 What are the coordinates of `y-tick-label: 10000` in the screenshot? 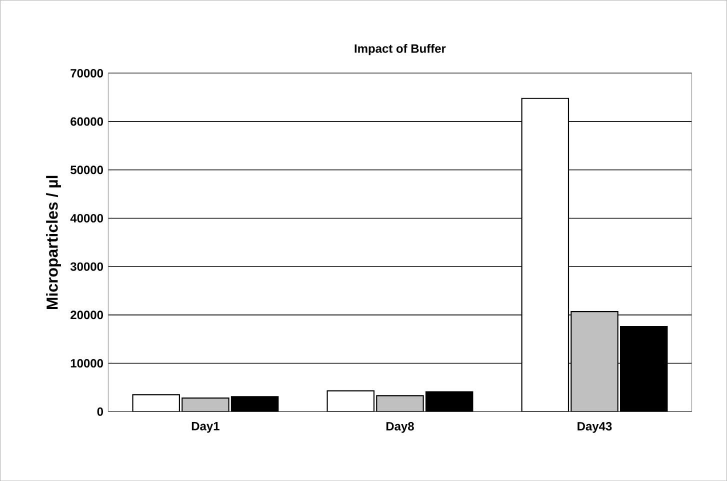 It's located at (86, 363).